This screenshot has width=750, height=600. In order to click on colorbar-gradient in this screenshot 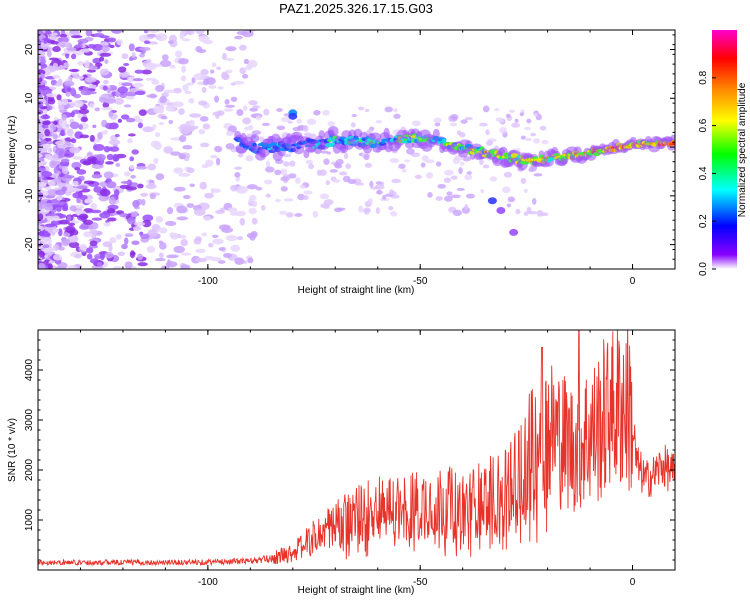, I will do `click(724, 149)`.